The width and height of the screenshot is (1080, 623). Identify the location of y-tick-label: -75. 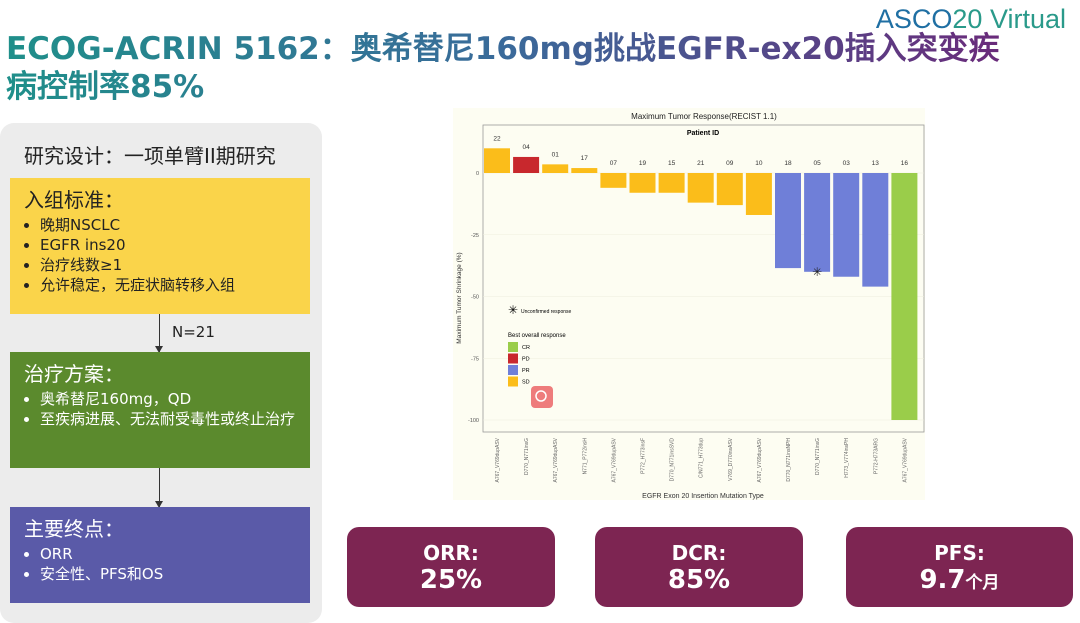
(475, 359).